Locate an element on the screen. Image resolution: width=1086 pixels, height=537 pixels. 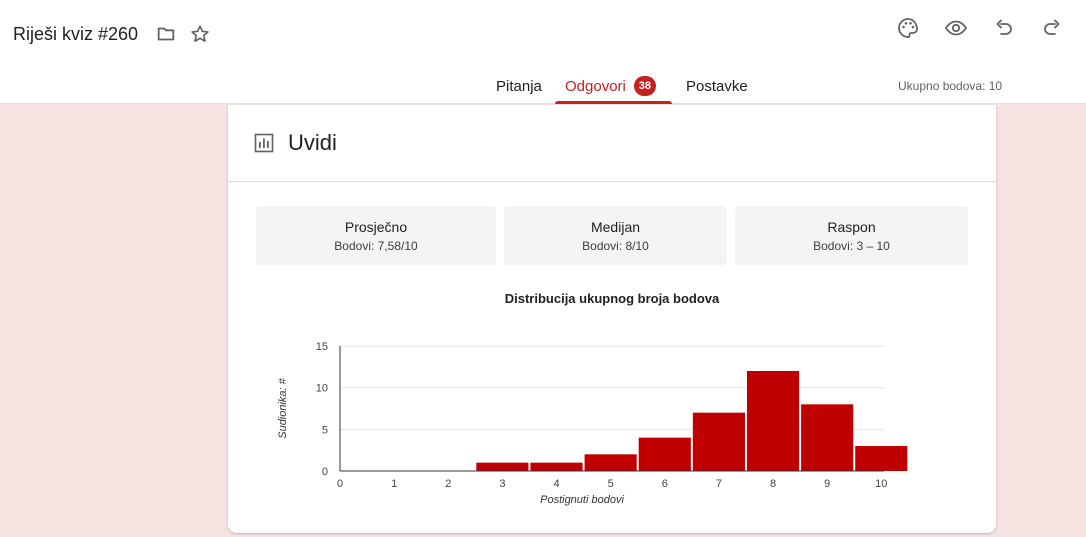
x-tick-label: 7 is located at coordinates (719, 484).